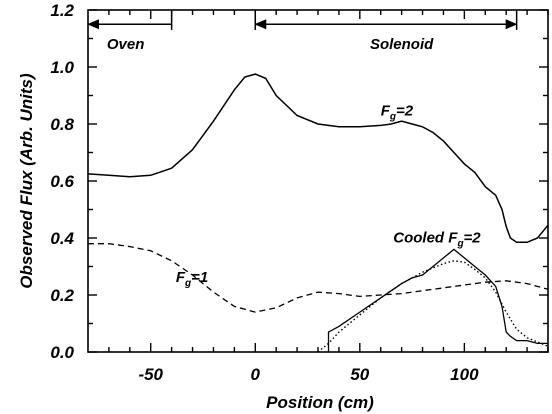 This screenshot has width=552, height=414. Describe the element at coordinates (437, 239) in the screenshot. I see `series-label-2: Cooled Fg=2` at that location.